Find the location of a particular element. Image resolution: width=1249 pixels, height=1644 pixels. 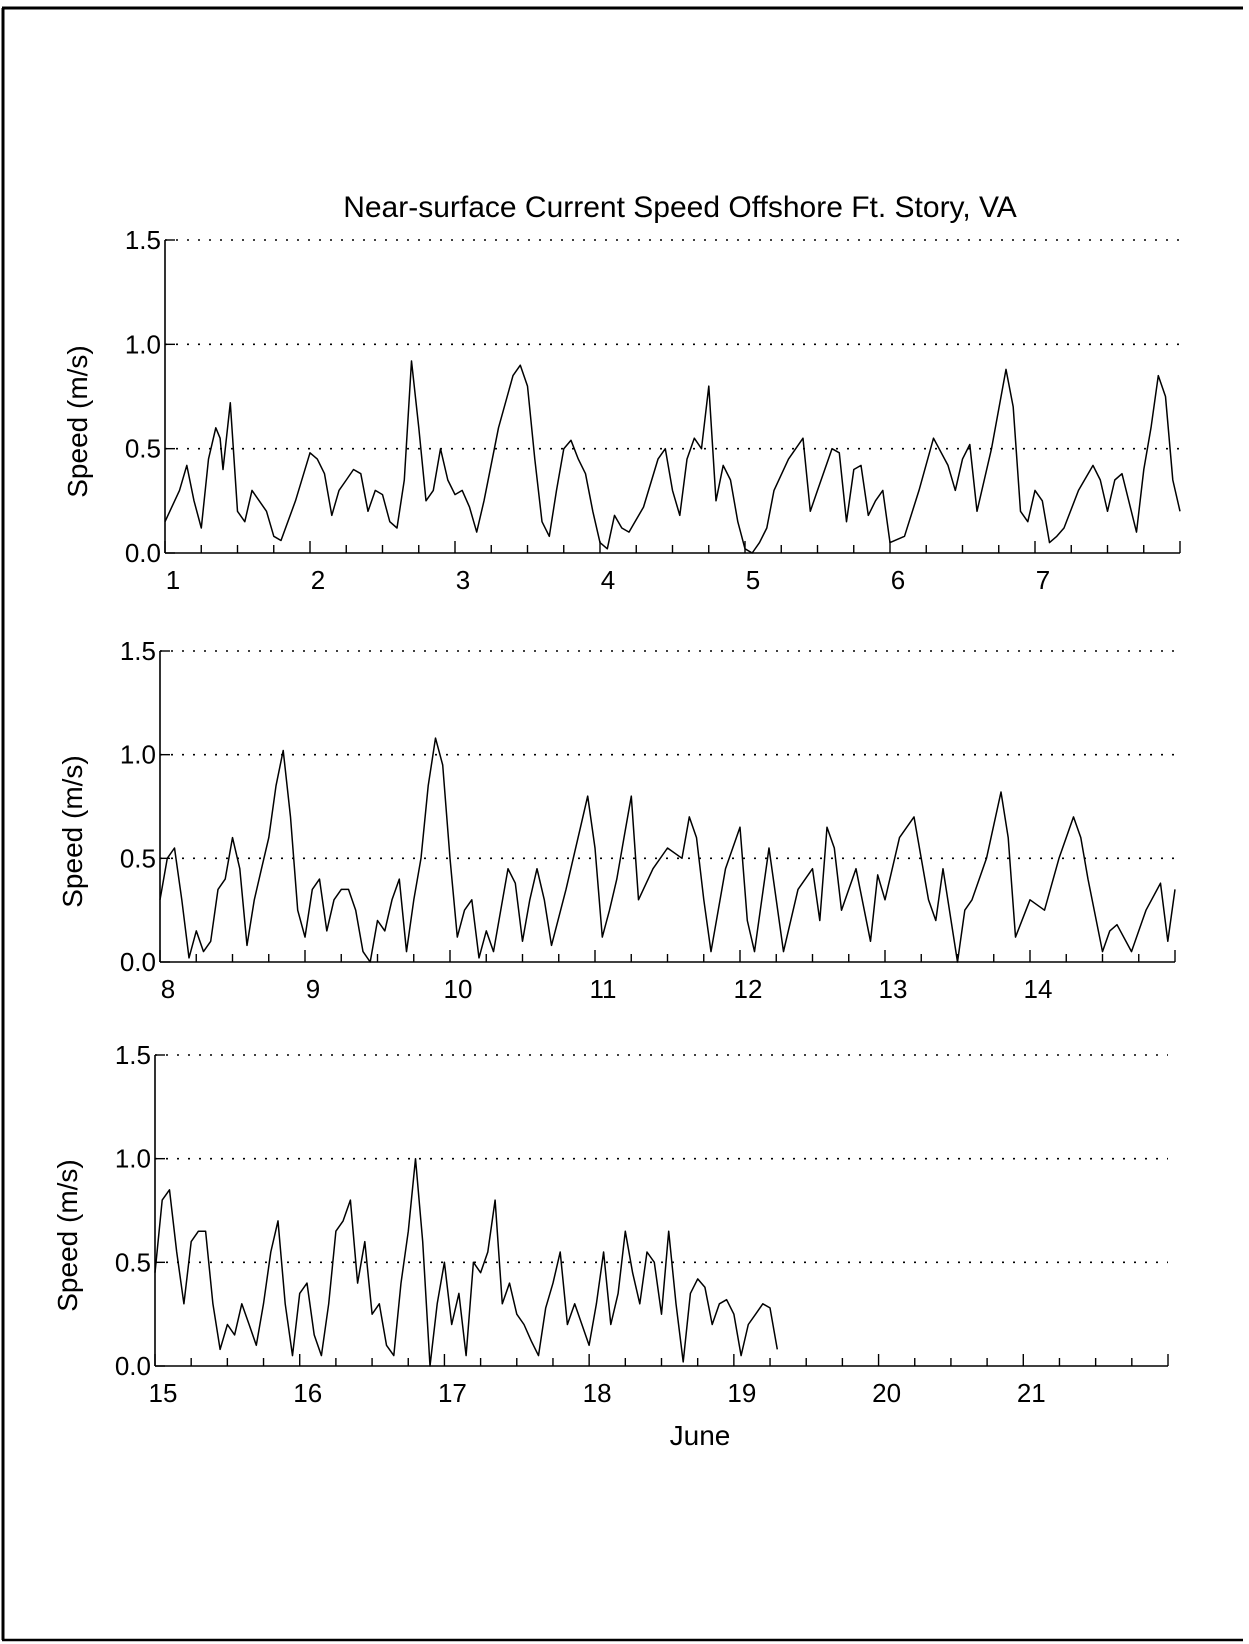

x-tick-label-0-6: 7 is located at coordinates (1043, 580).